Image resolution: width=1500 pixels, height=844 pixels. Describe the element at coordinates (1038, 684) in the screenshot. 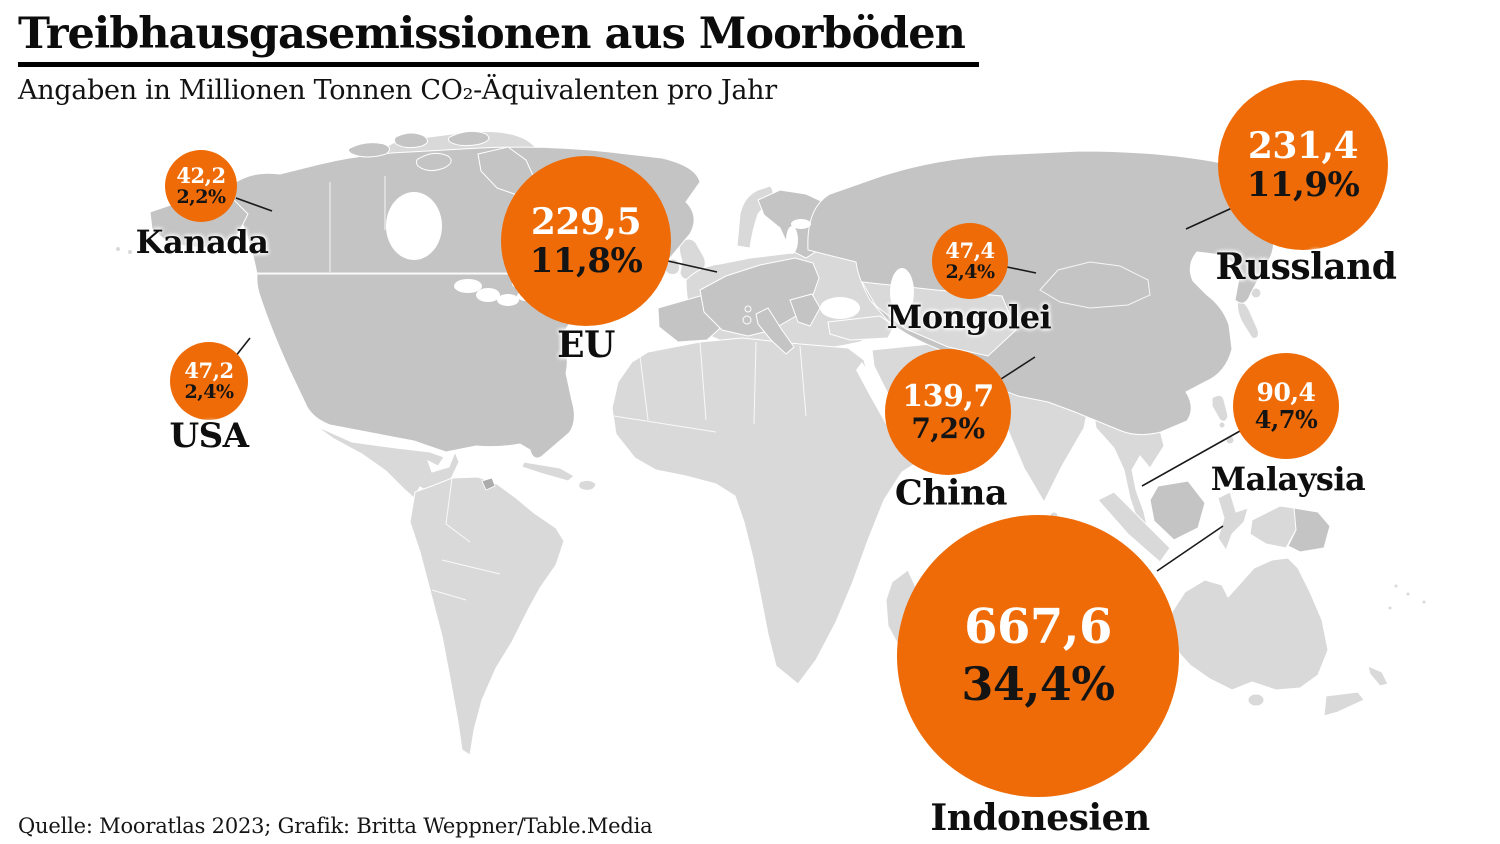

I see `bubble-indonesien-percent: 34,4%` at that location.